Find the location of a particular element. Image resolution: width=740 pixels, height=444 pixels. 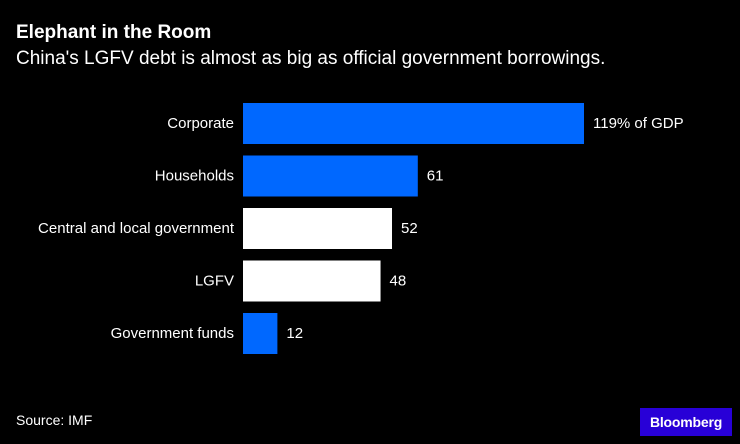

bar-government-funds is located at coordinates (260, 333).